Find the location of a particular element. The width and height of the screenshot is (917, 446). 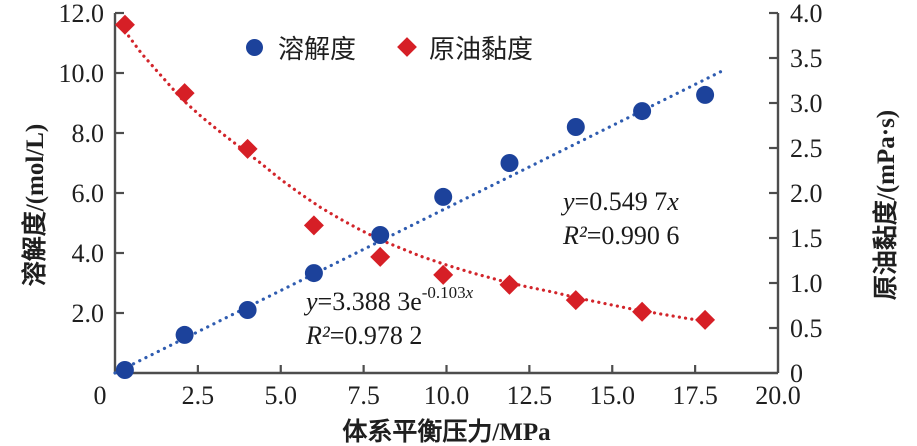

legend: 溶解度 原油黏度 is located at coordinates (389, 47).